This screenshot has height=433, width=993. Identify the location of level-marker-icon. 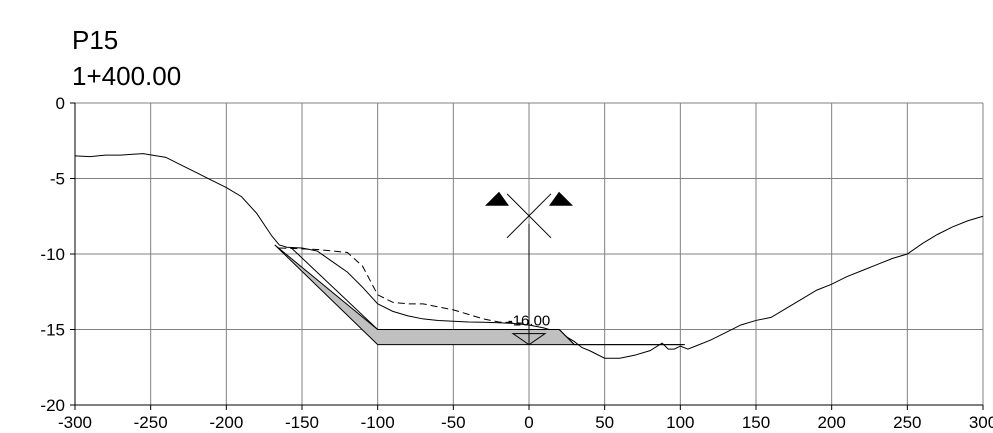
(529, 339).